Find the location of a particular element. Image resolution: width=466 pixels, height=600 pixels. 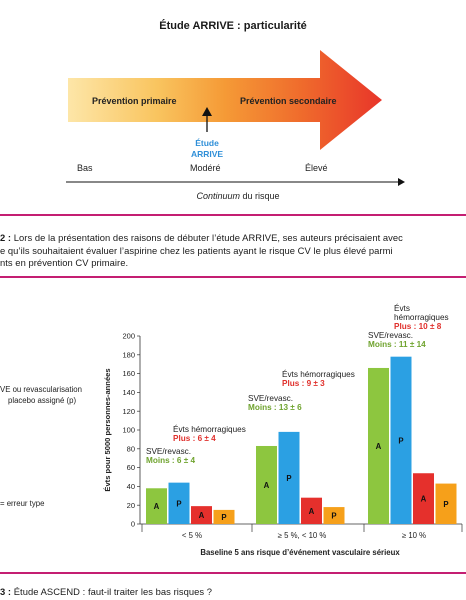

arrive-marker-line1: Étude is located at coordinates (207, 143).